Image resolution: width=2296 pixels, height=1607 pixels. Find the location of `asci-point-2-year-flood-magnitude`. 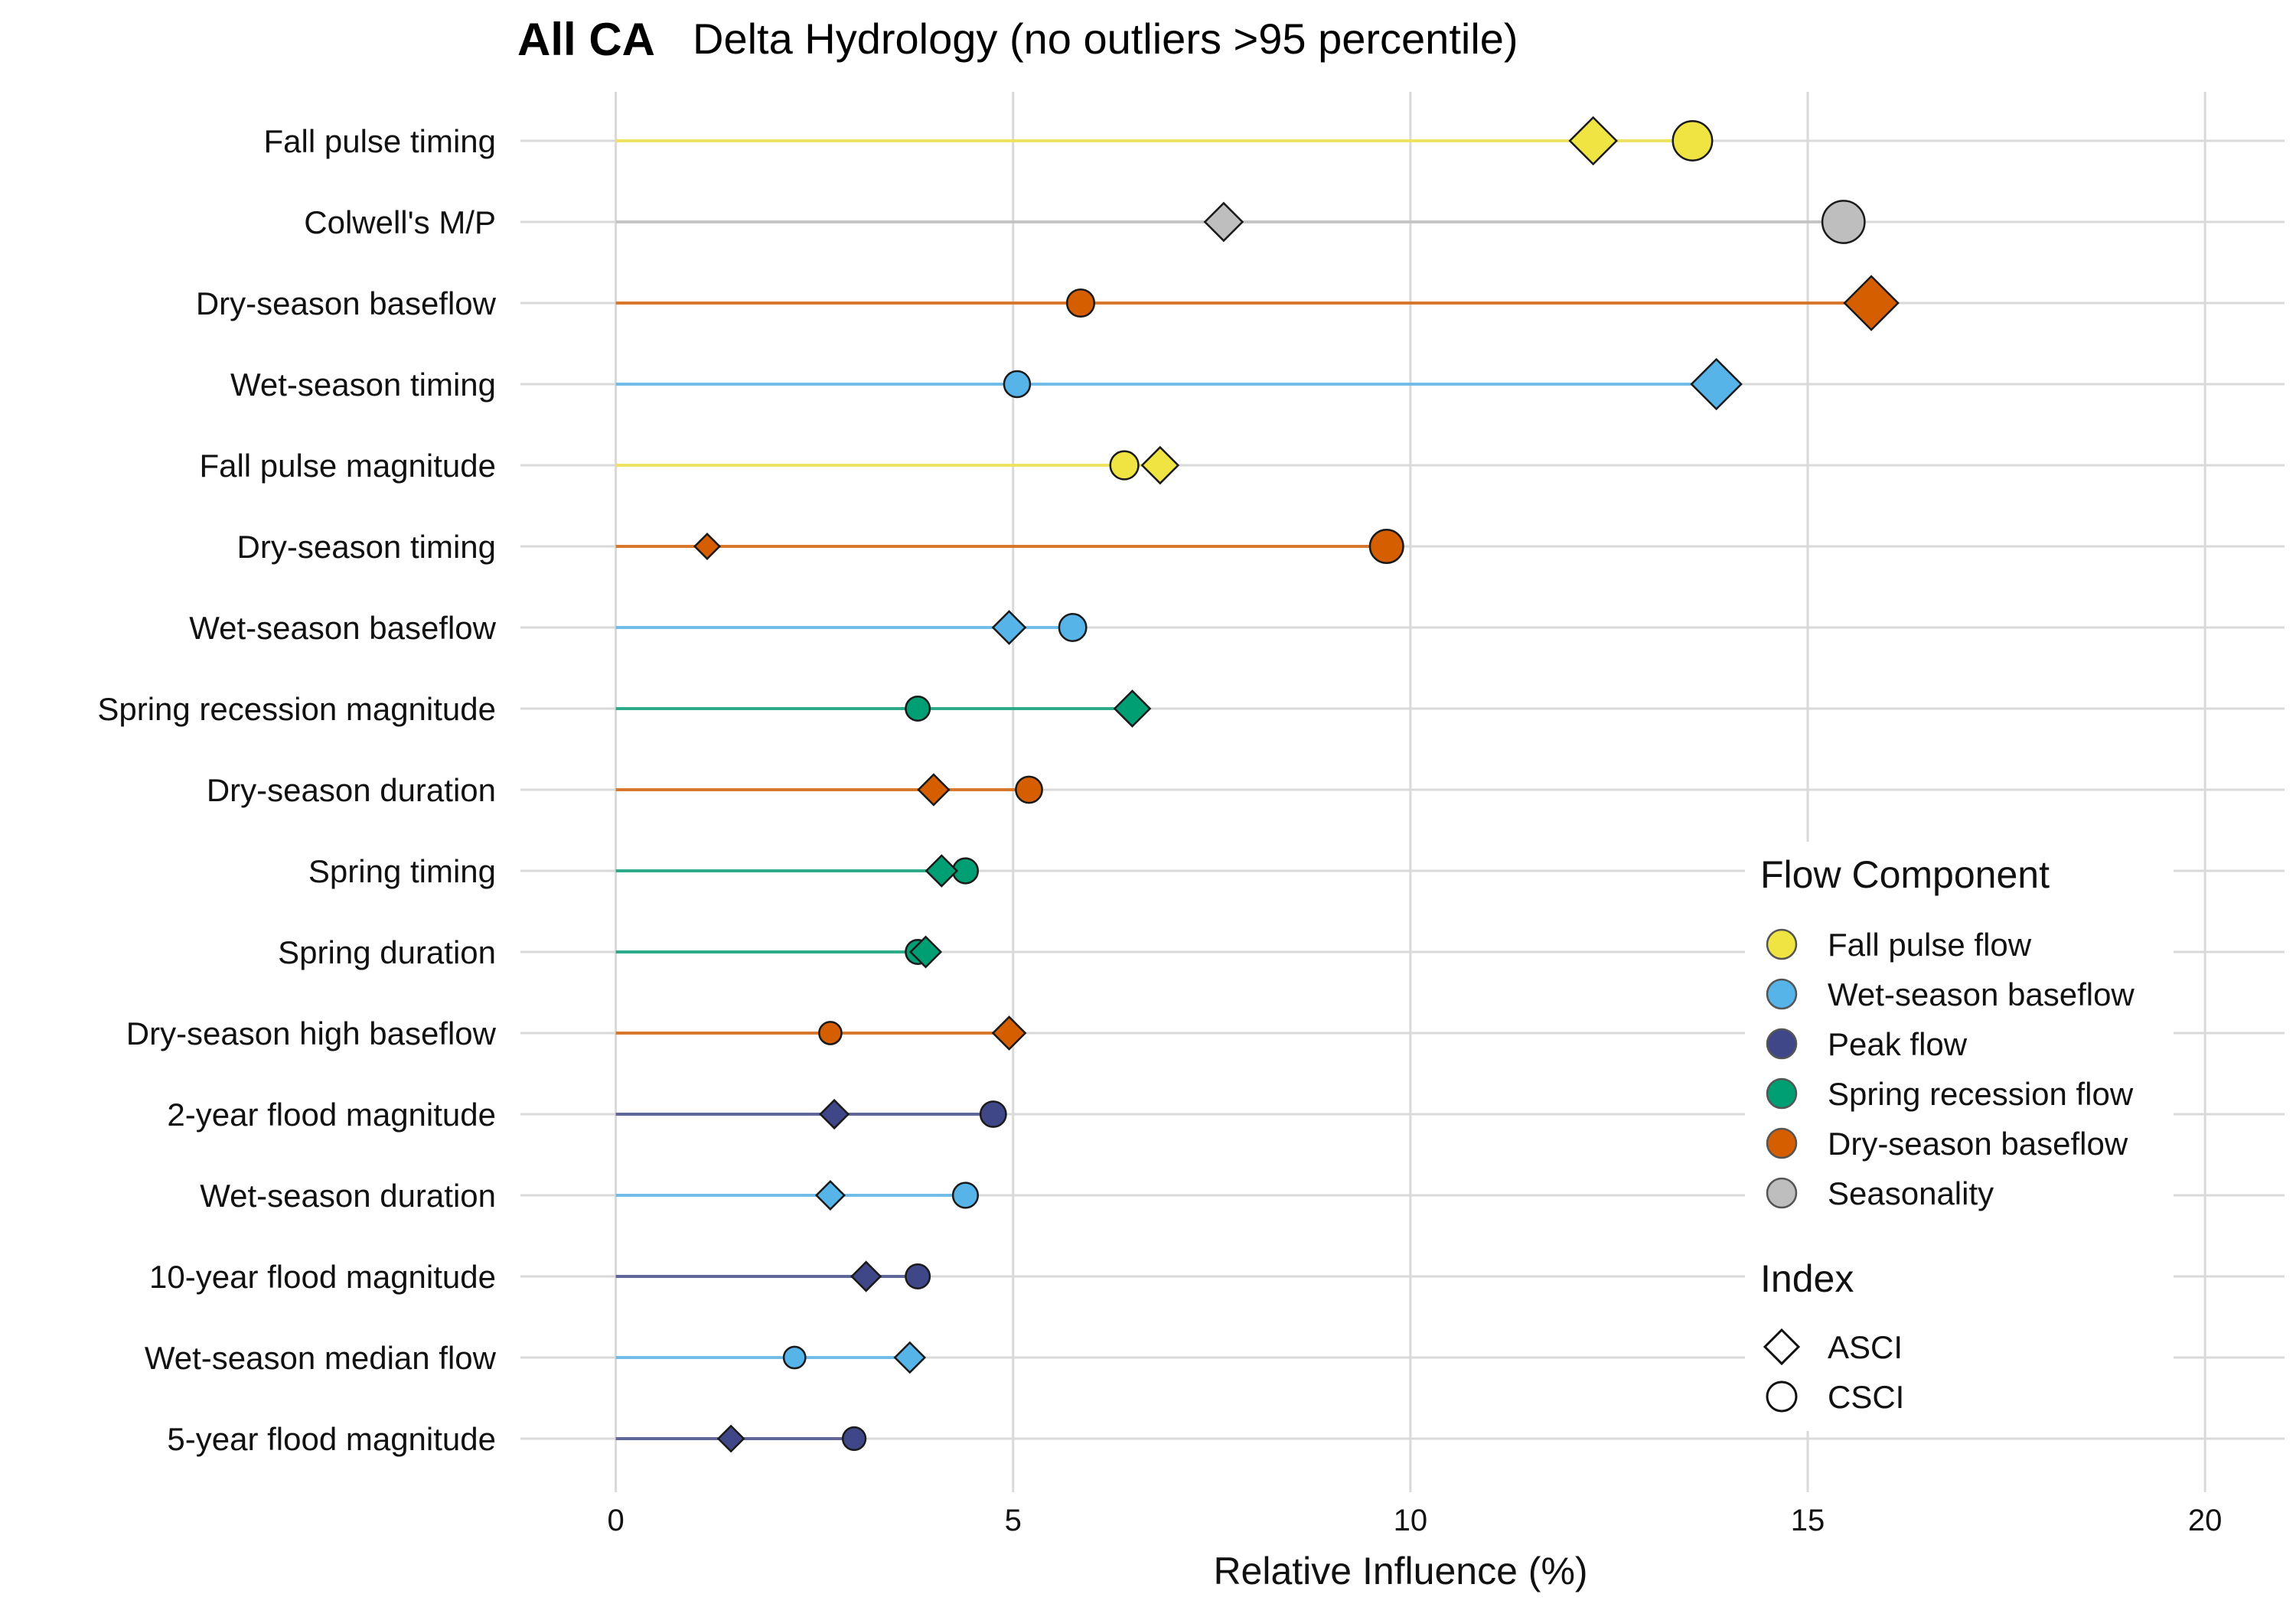

asci-point-2-year-flood-magnitude is located at coordinates (834, 1114).